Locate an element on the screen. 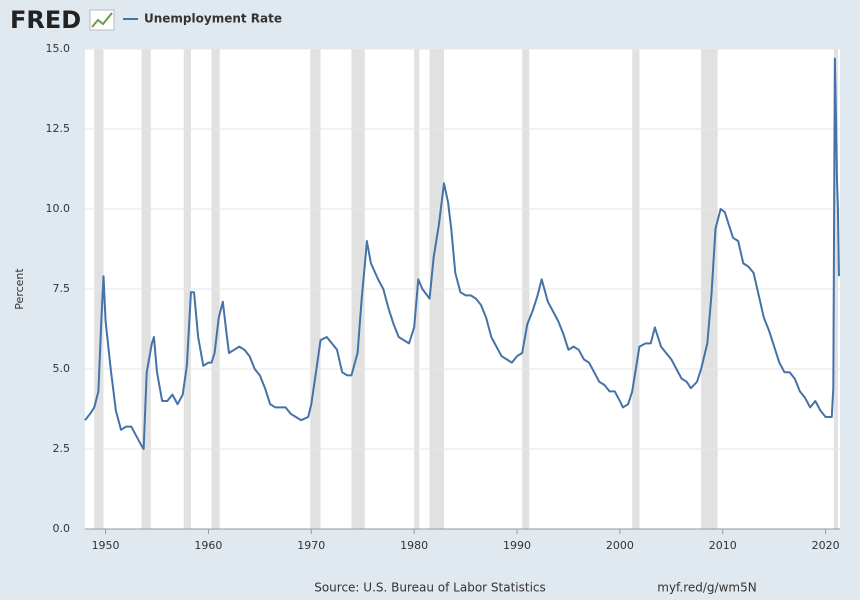  source: Source: U.S. Bureau of Labor Statistics is located at coordinates (430, 588).